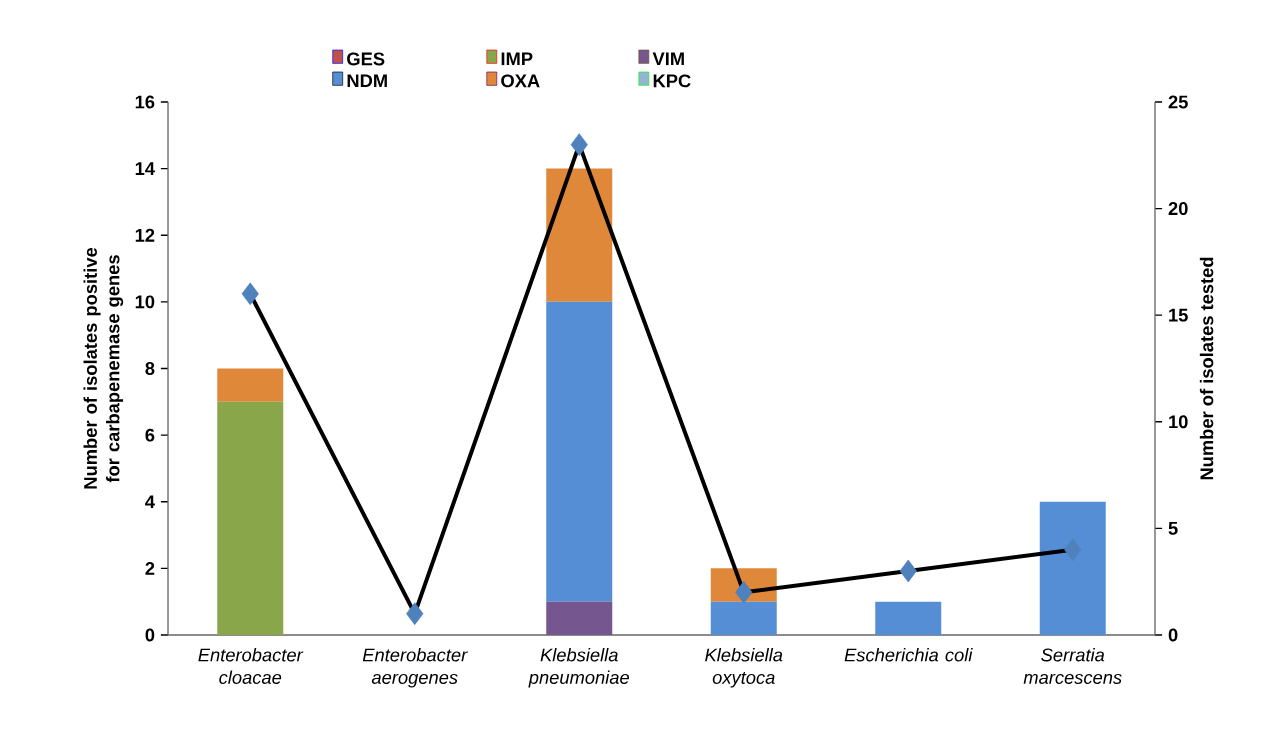 The height and width of the screenshot is (731, 1287). I want to click on legend-label: OXA, so click(520, 81).